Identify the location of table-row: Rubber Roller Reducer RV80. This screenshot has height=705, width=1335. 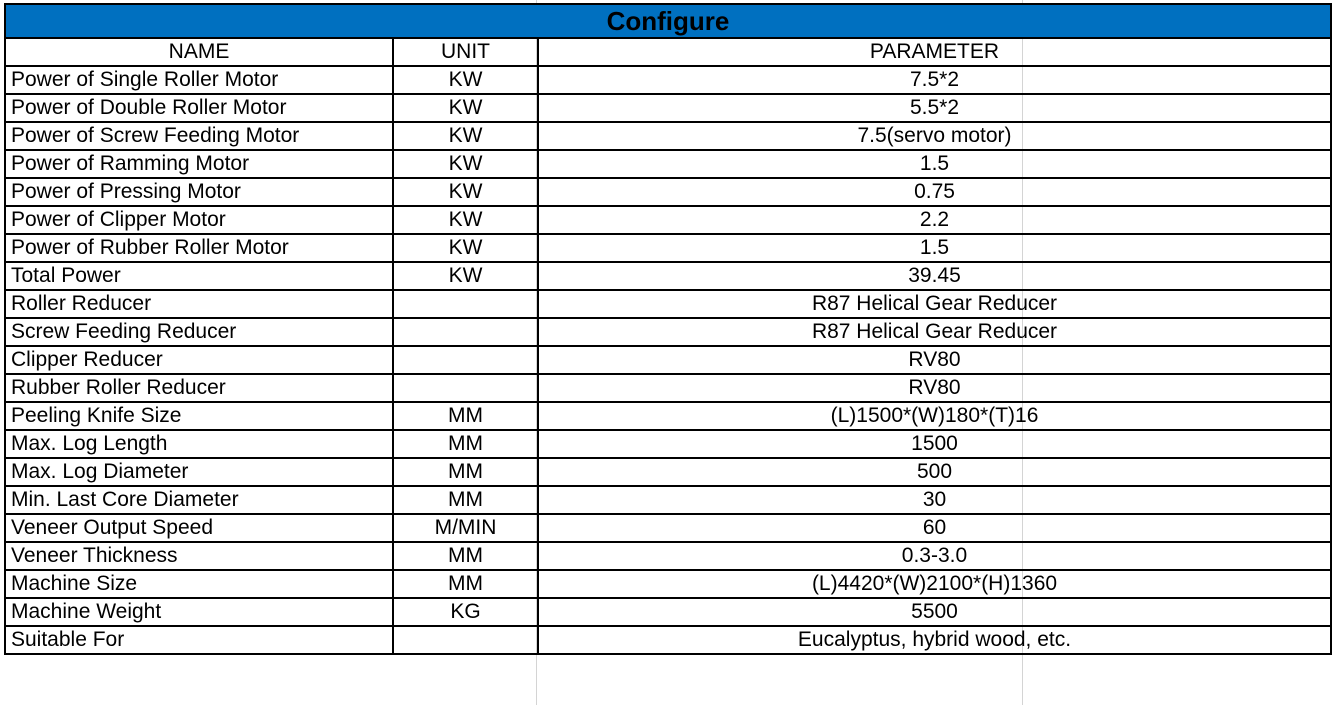
(668, 388).